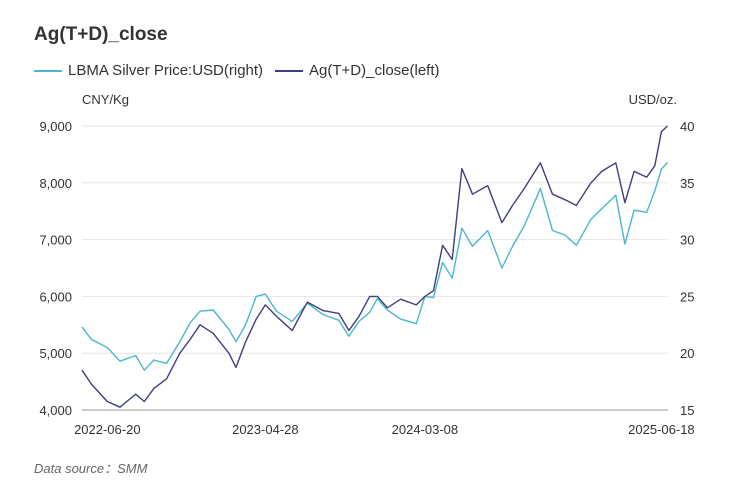 This screenshot has width=745, height=497. I want to click on y-right-tick-label: 15, so click(687, 410).